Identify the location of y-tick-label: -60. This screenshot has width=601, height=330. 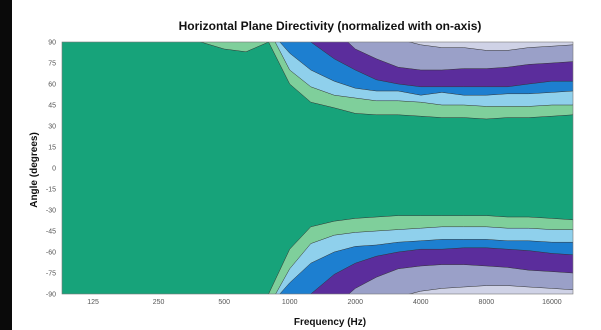
(51, 253).